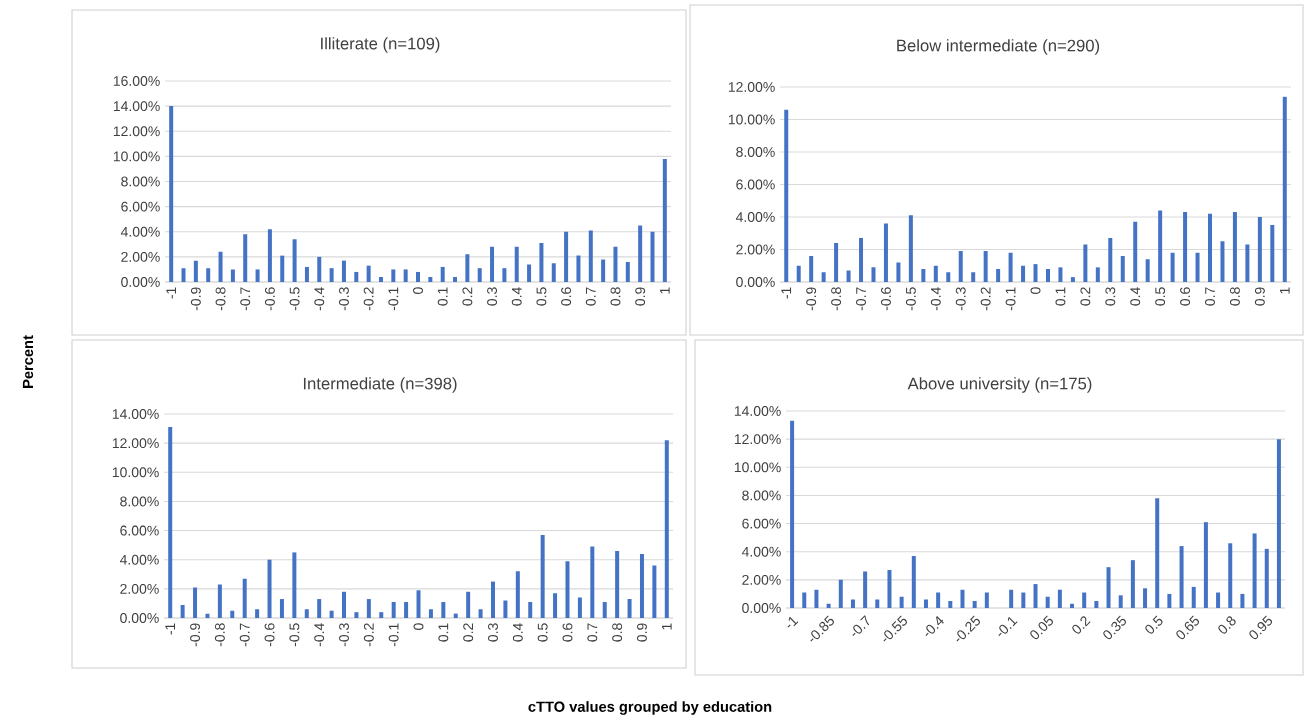 This screenshot has height=722, width=1308. Describe the element at coordinates (135, 414) in the screenshot. I see `y-tick-label: 14.00%` at that location.